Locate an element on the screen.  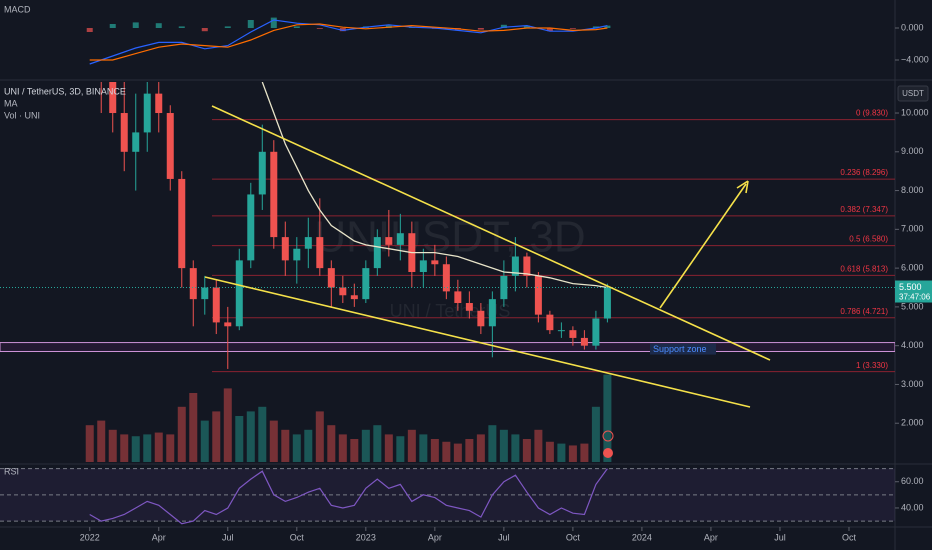
x-tick-label: 2024 is located at coordinates (642, 537).